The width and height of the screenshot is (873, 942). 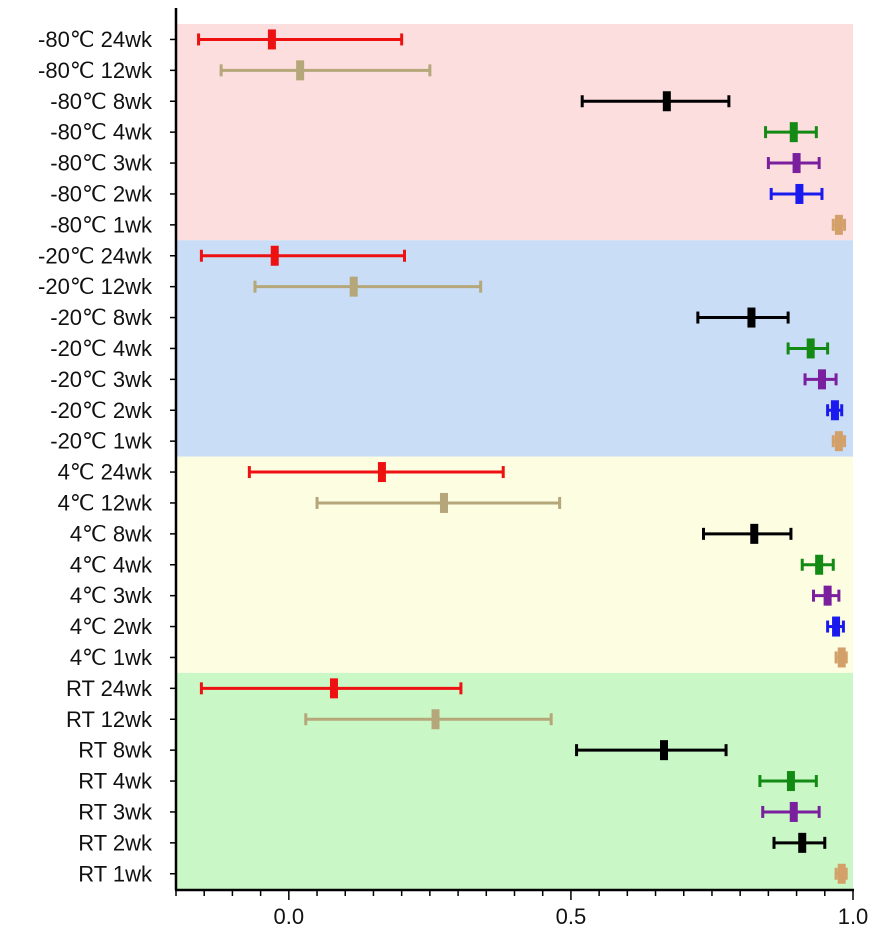 I want to click on row-label: -20℃ 2wk, so click(x=101, y=410).